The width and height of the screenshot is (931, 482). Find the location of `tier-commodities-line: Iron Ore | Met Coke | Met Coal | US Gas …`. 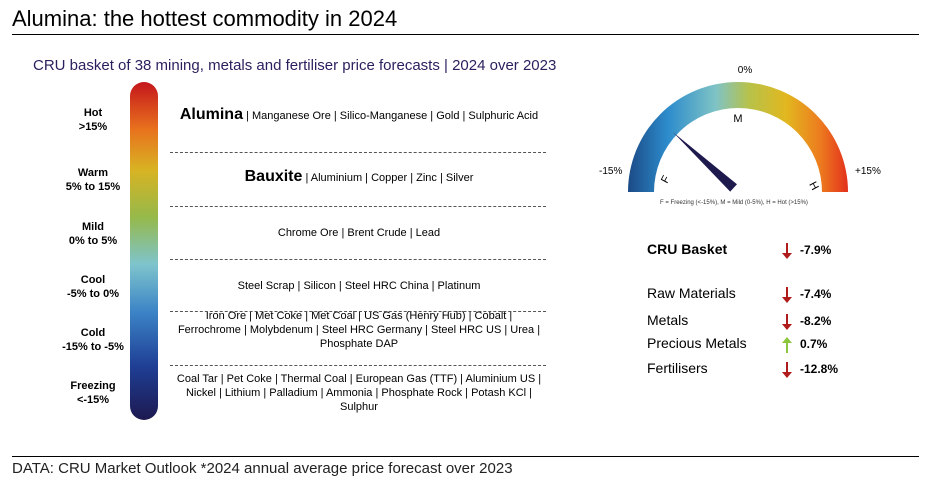

tier-commodities-line: Iron Ore | Met Coke | Met Coal | US Gas … is located at coordinates (359, 316).